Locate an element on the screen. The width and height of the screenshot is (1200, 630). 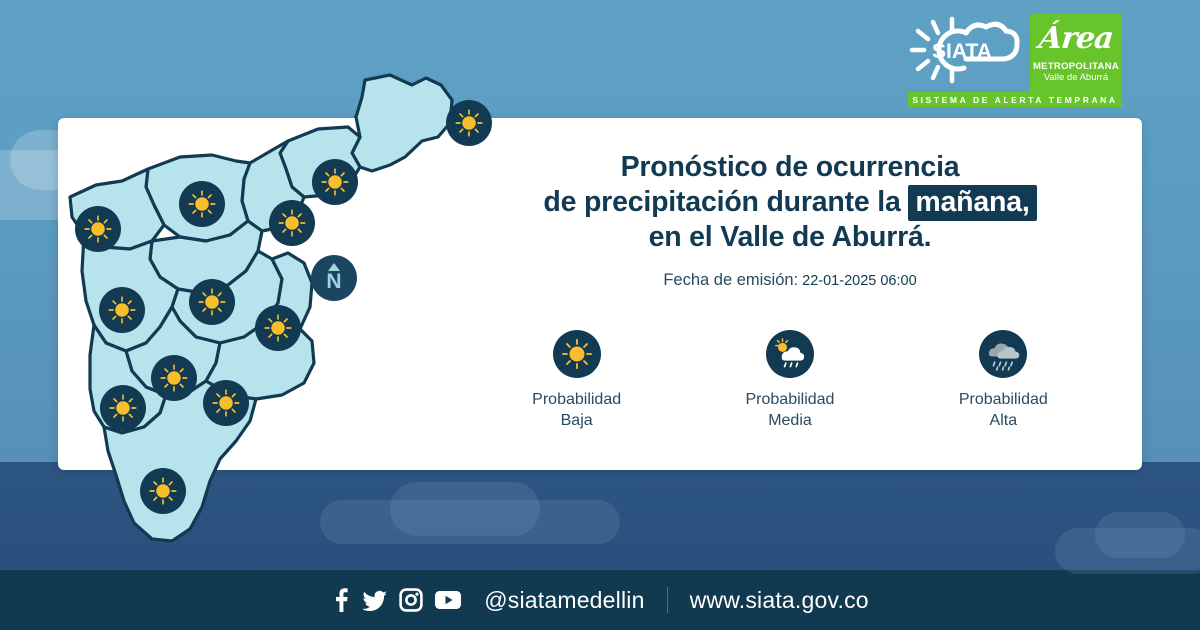
marker-itagui is located at coordinates (122, 310).